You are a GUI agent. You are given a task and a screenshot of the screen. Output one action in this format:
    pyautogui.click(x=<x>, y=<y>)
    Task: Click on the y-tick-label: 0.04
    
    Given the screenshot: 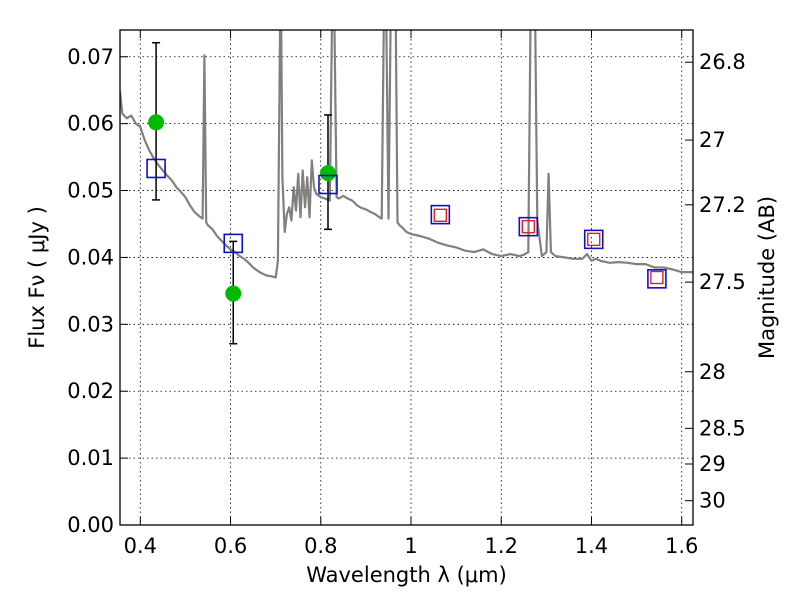 What is the action you would take?
    pyautogui.click(x=90, y=257)
    